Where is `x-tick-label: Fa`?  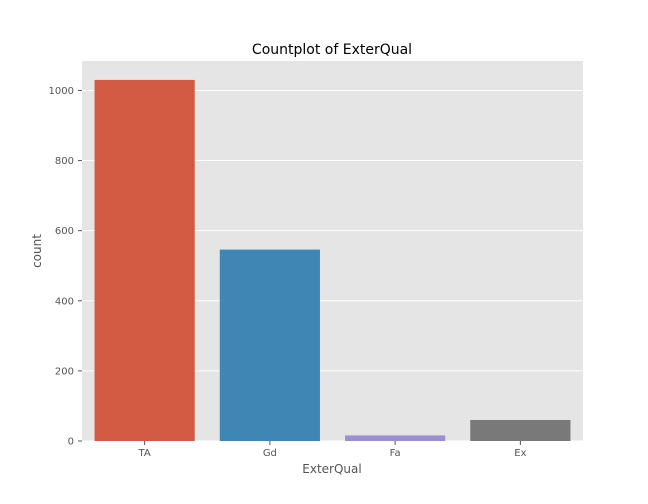 x-tick-label: Fa is located at coordinates (395, 453).